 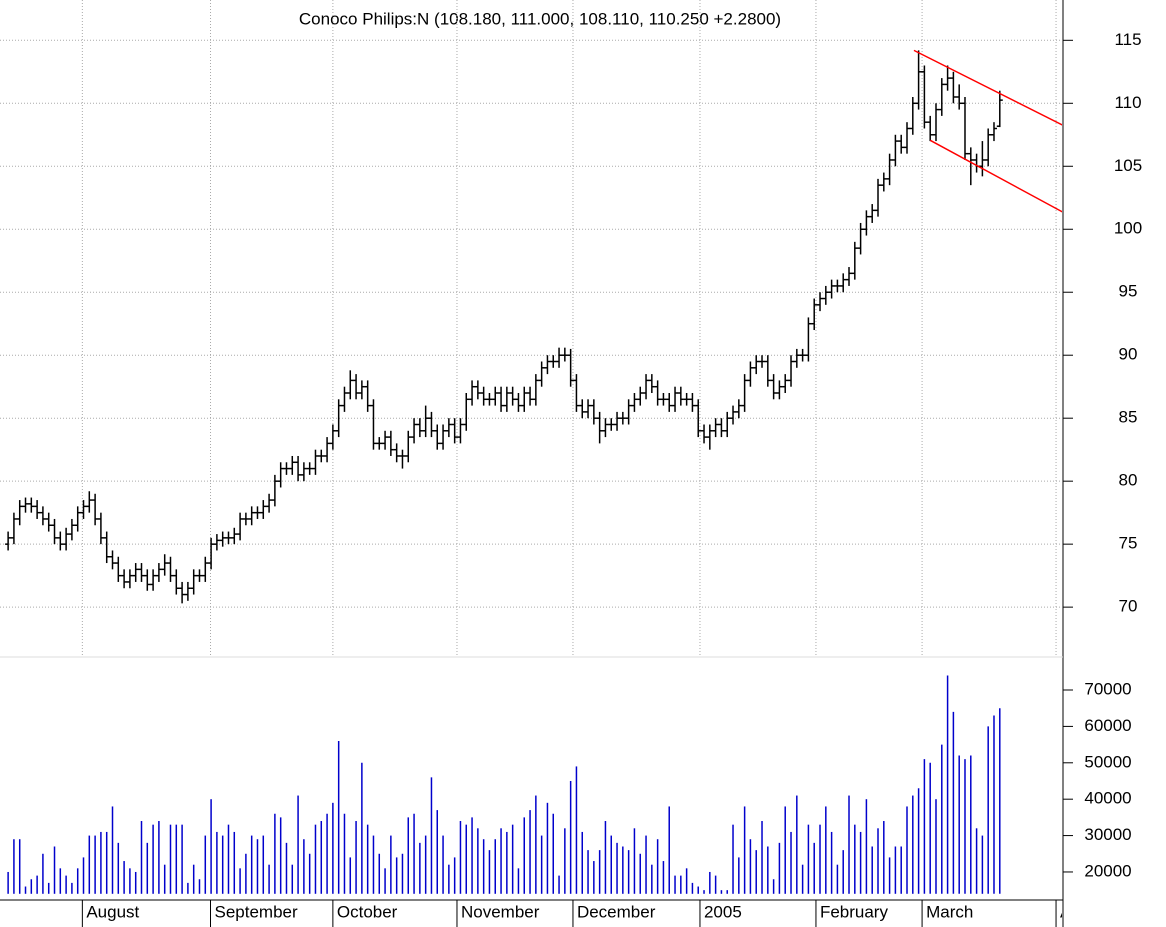 I want to click on x-tick-label: February, so click(x=854, y=911).